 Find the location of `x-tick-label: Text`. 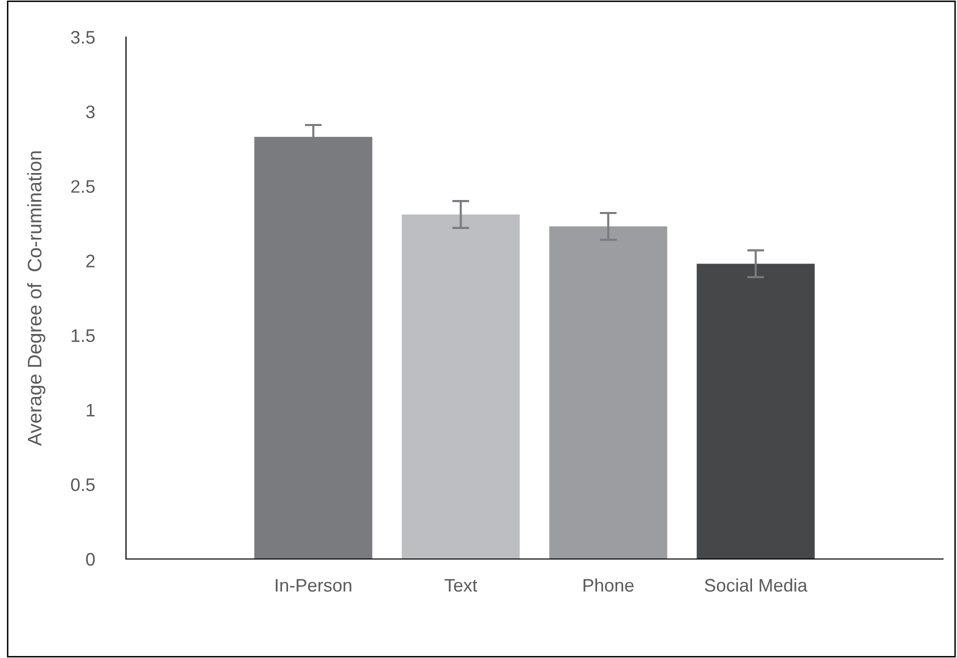

x-tick-label: Text is located at coordinates (461, 585).